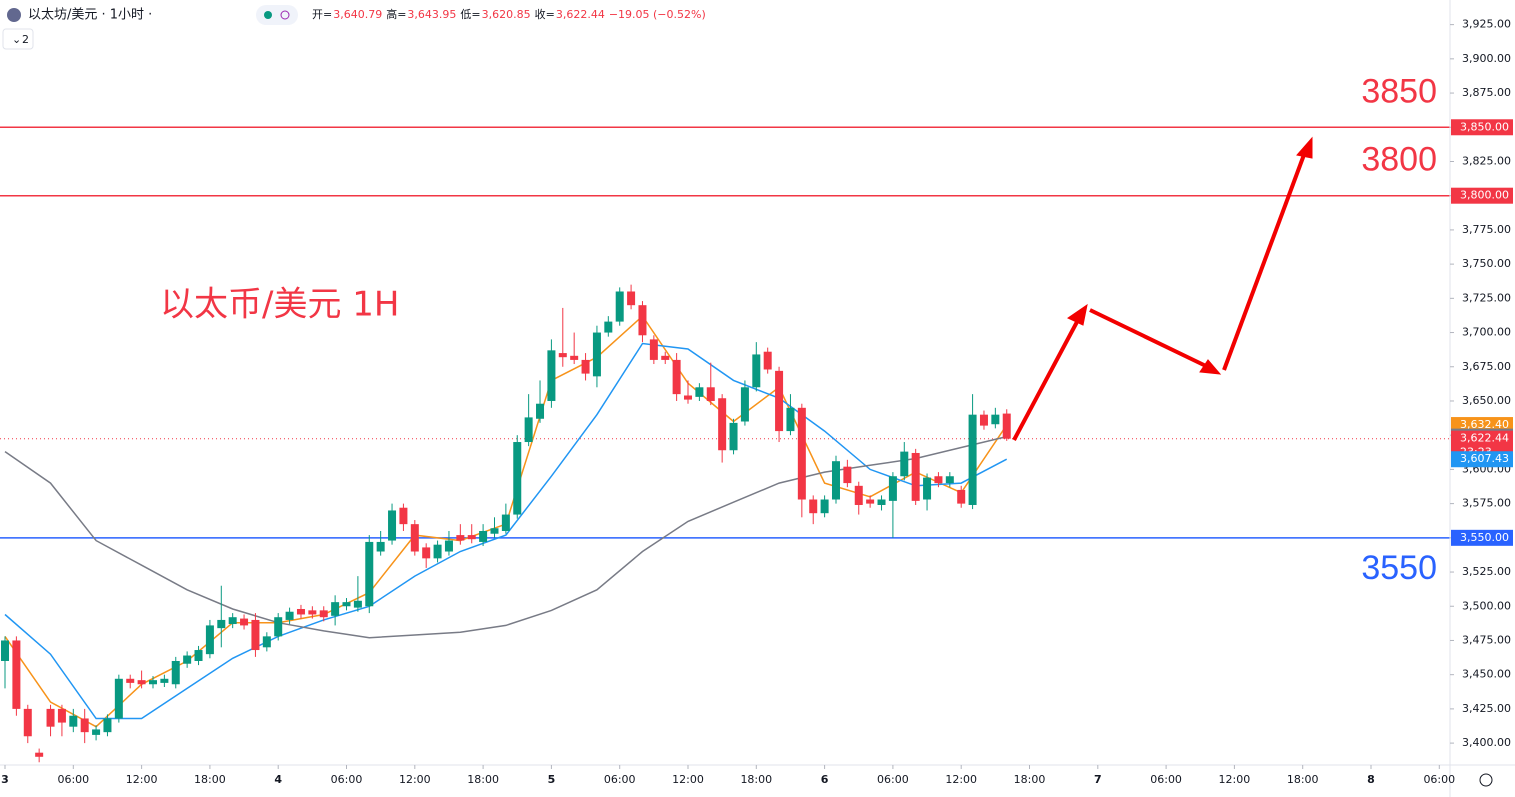 This screenshot has width=1515, height=797. Describe the element at coordinates (1486, 229) in the screenshot. I see `y-tick-label: 3,775.00` at that location.